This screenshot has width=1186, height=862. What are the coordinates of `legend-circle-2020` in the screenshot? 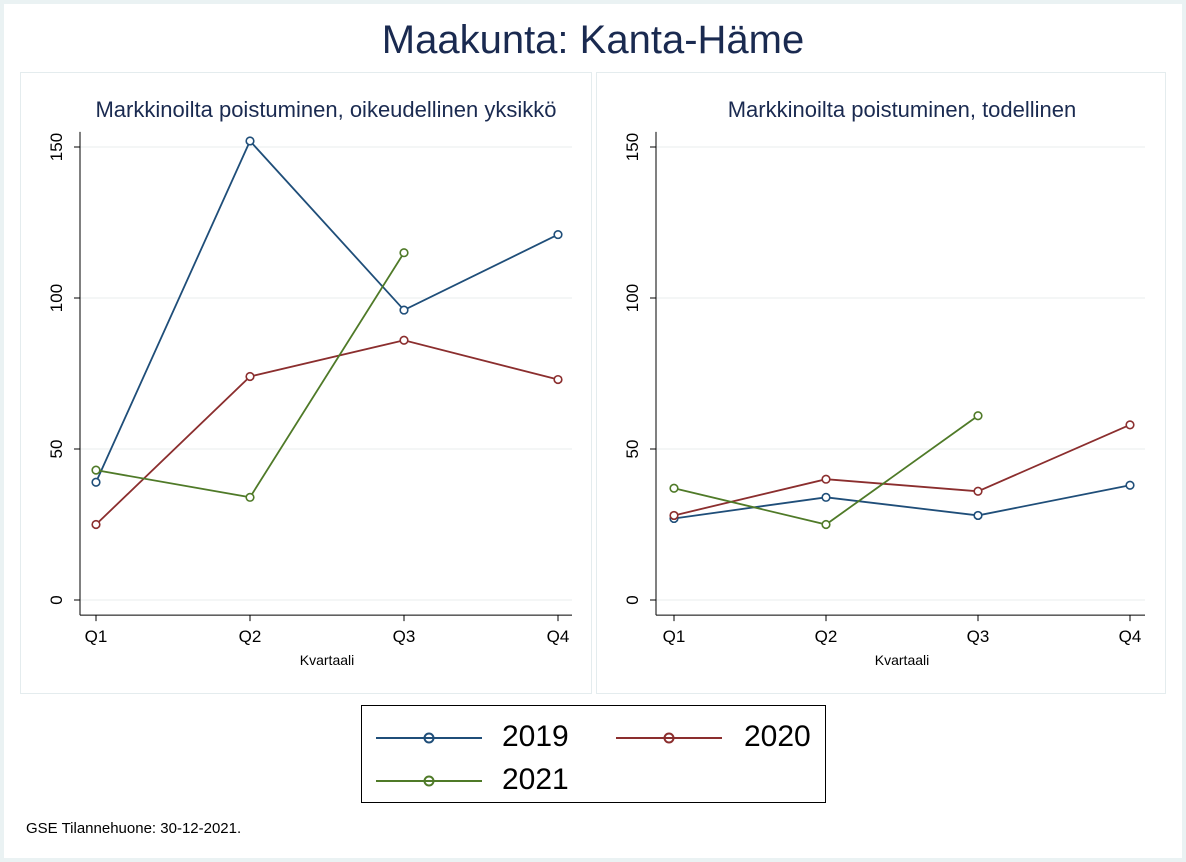 It's located at (669, 738).